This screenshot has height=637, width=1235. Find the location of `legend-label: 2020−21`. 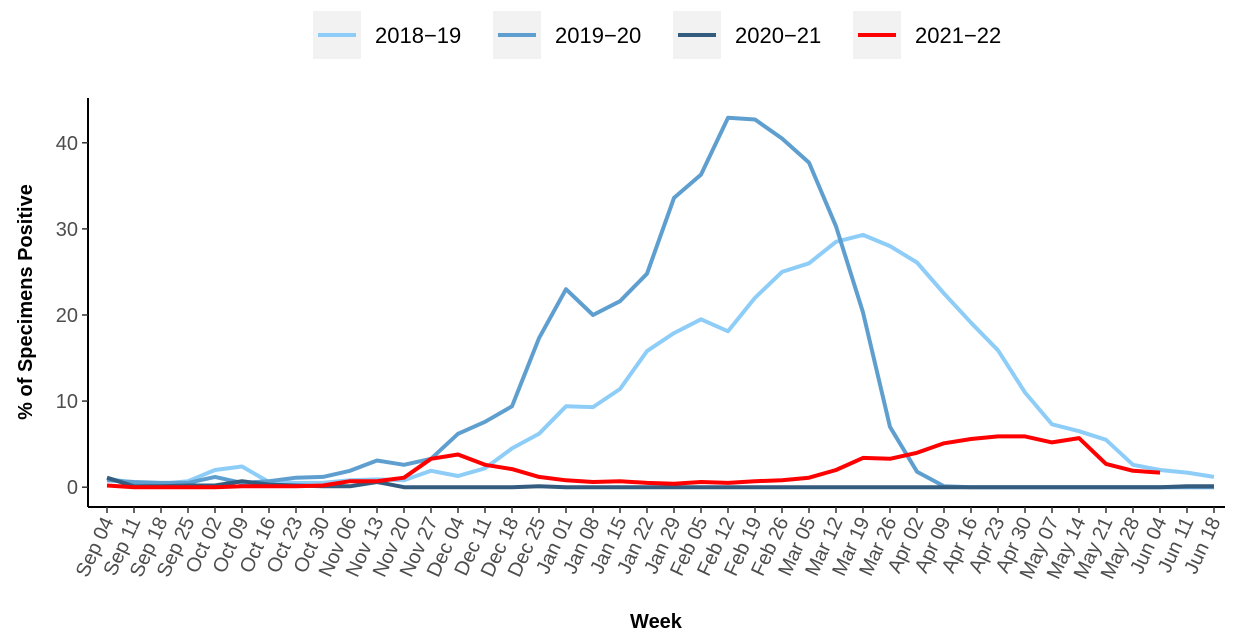

legend-label: 2020−21 is located at coordinates (778, 35).